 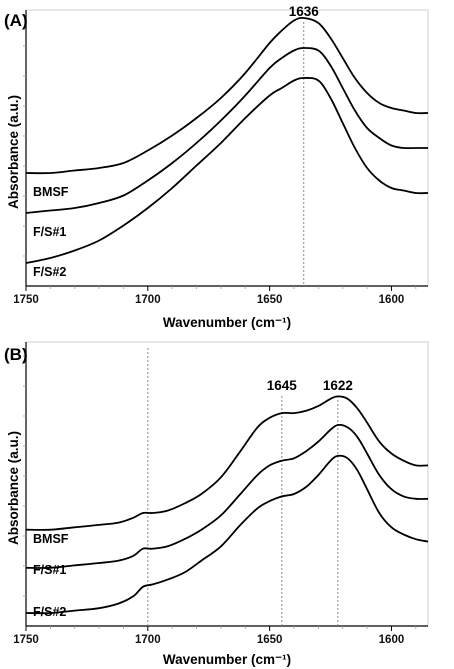 I want to click on peak-label: 1645, so click(x=282, y=385).